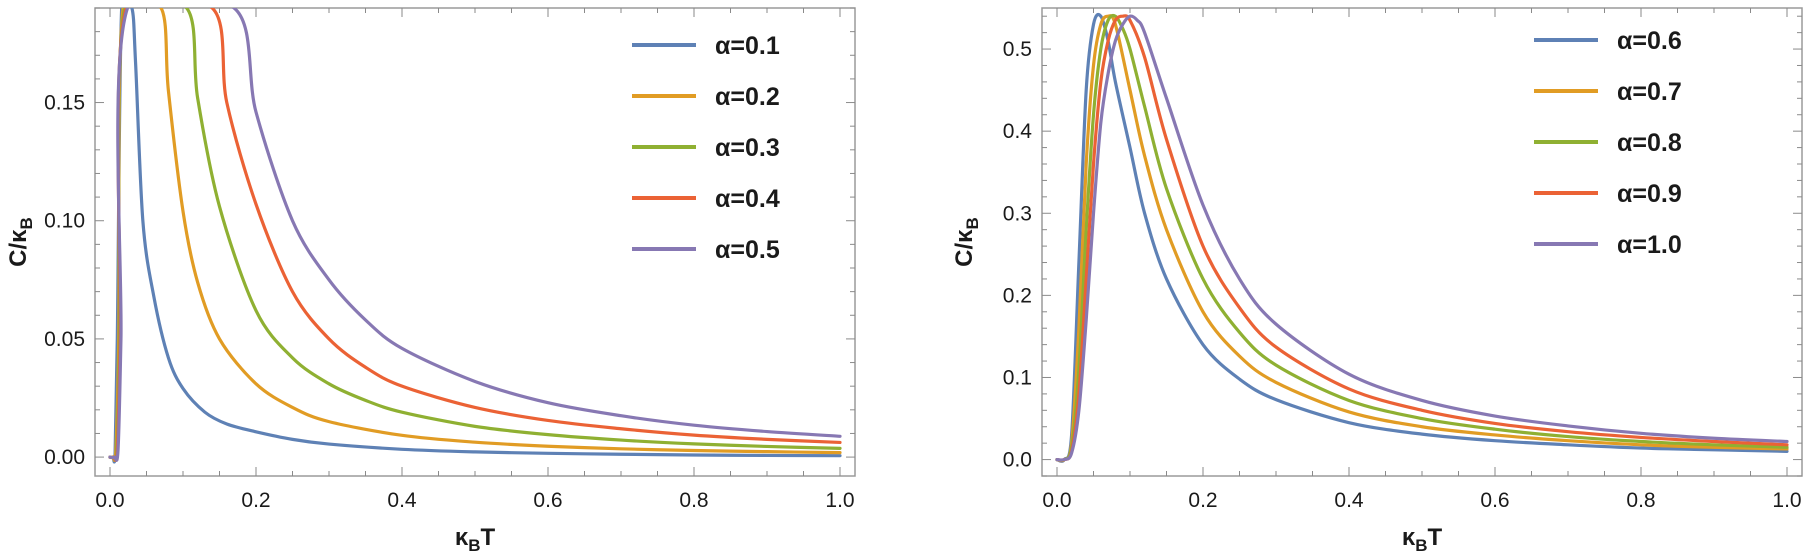 The height and width of the screenshot is (559, 1813). Describe the element at coordinates (1649, 41) in the screenshot. I see `legend-label: α=0.6` at that location.